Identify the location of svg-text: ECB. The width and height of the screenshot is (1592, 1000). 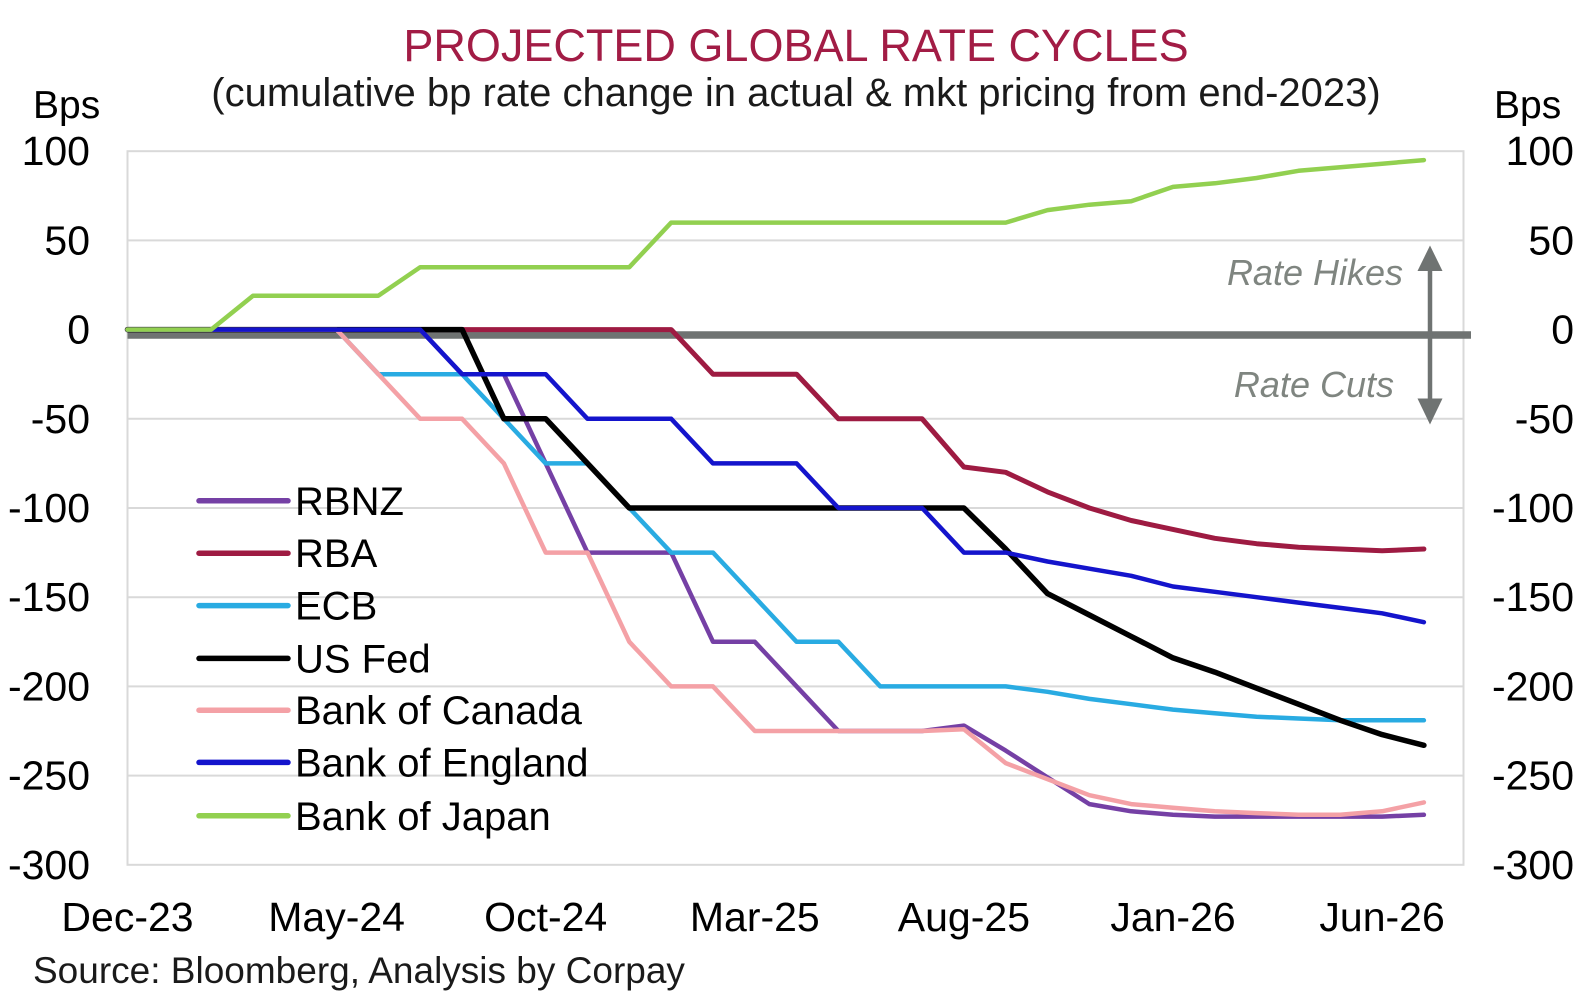
(336, 607).